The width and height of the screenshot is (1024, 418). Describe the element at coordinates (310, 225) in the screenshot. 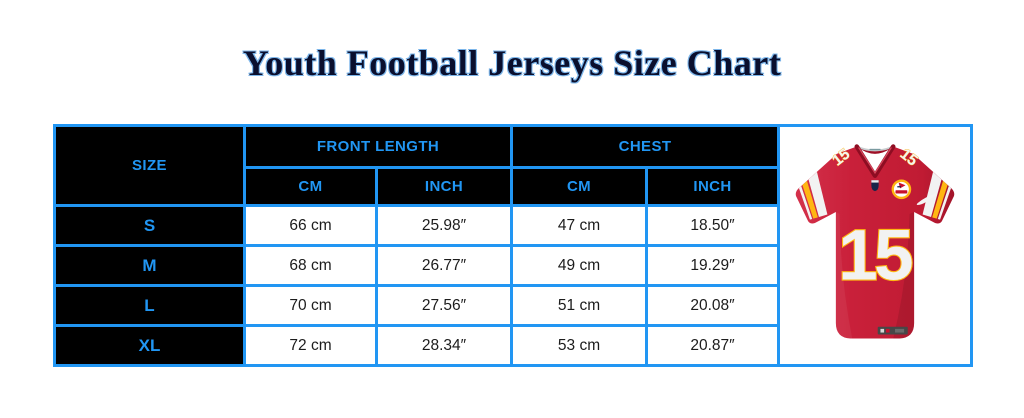

I see `cell-s-front-cm: 66 cm` at that location.